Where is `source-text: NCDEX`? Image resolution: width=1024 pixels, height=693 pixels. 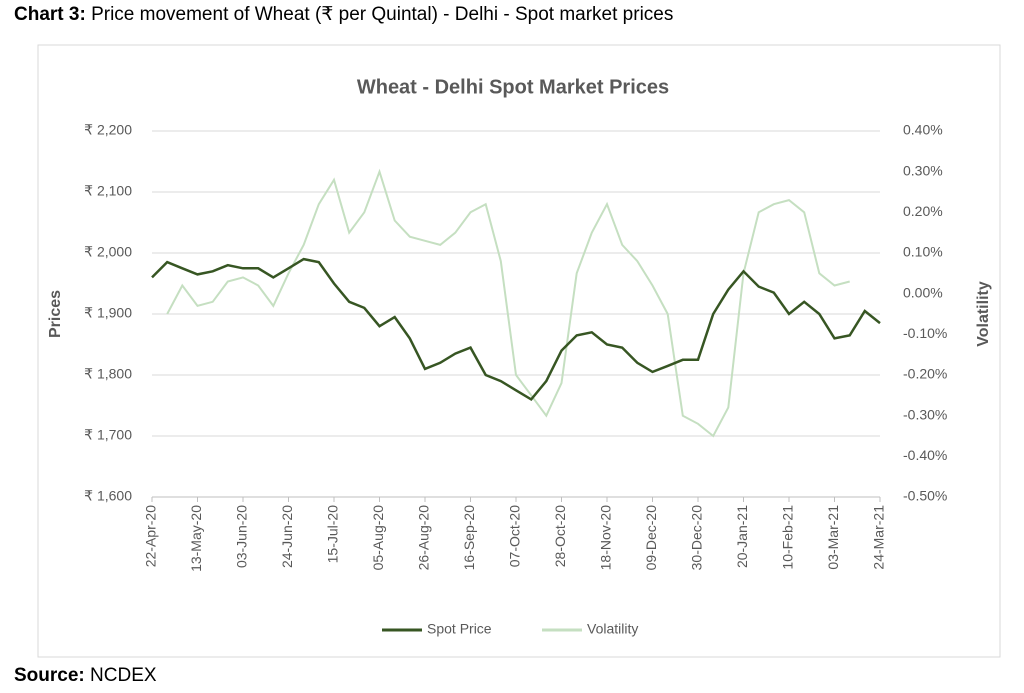 source-text: NCDEX is located at coordinates (123, 675).